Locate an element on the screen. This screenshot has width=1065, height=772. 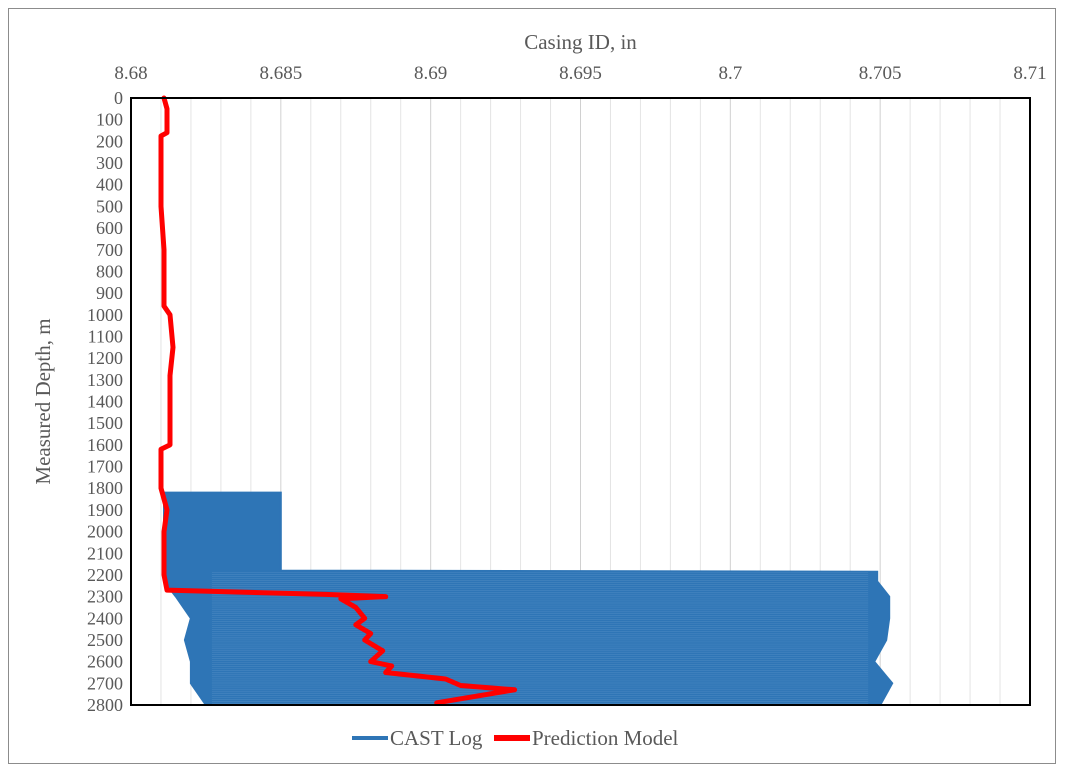
x-tick-label: 8.7 is located at coordinates (730, 73).